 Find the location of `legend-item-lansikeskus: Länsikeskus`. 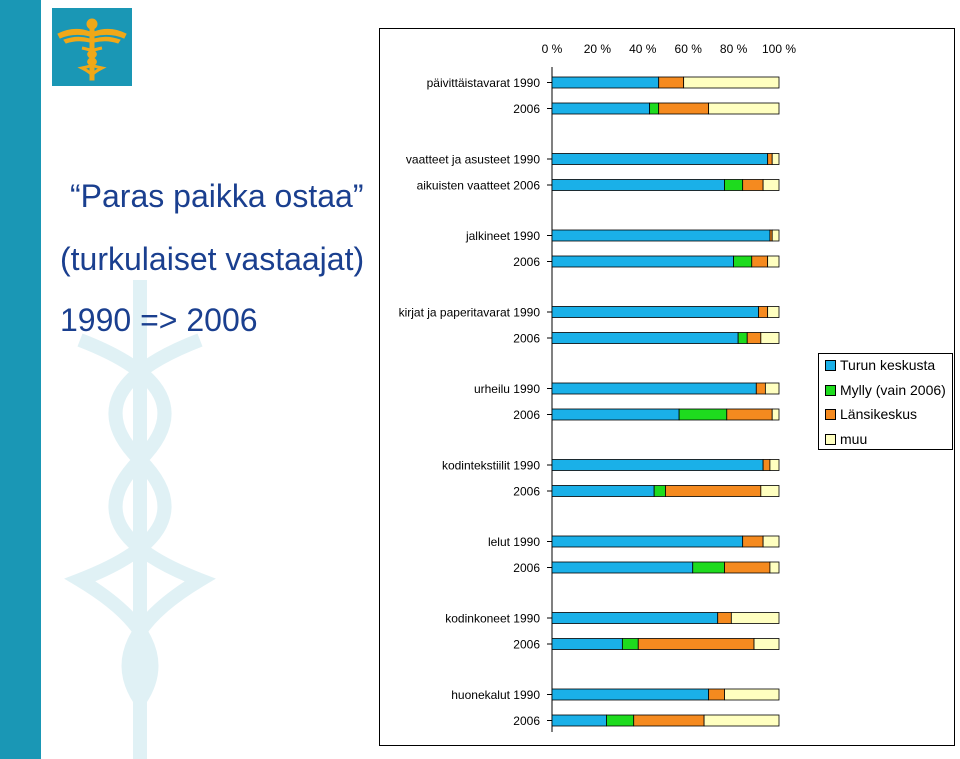

legend-item-lansikeskus: Länsikeskus is located at coordinates (871, 415).